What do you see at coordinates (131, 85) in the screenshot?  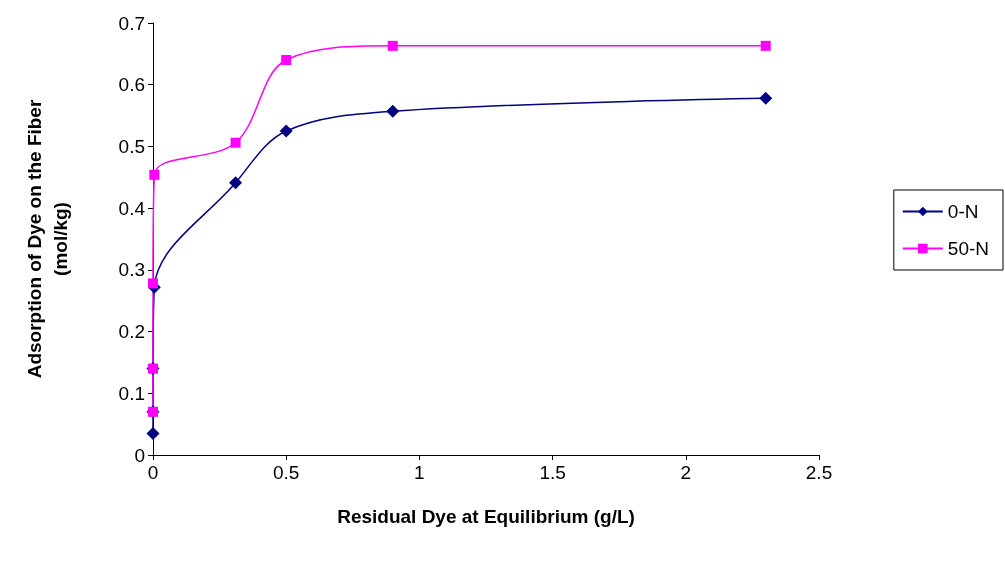 I see `y-tick-label: 0.6` at bounding box center [131, 85].